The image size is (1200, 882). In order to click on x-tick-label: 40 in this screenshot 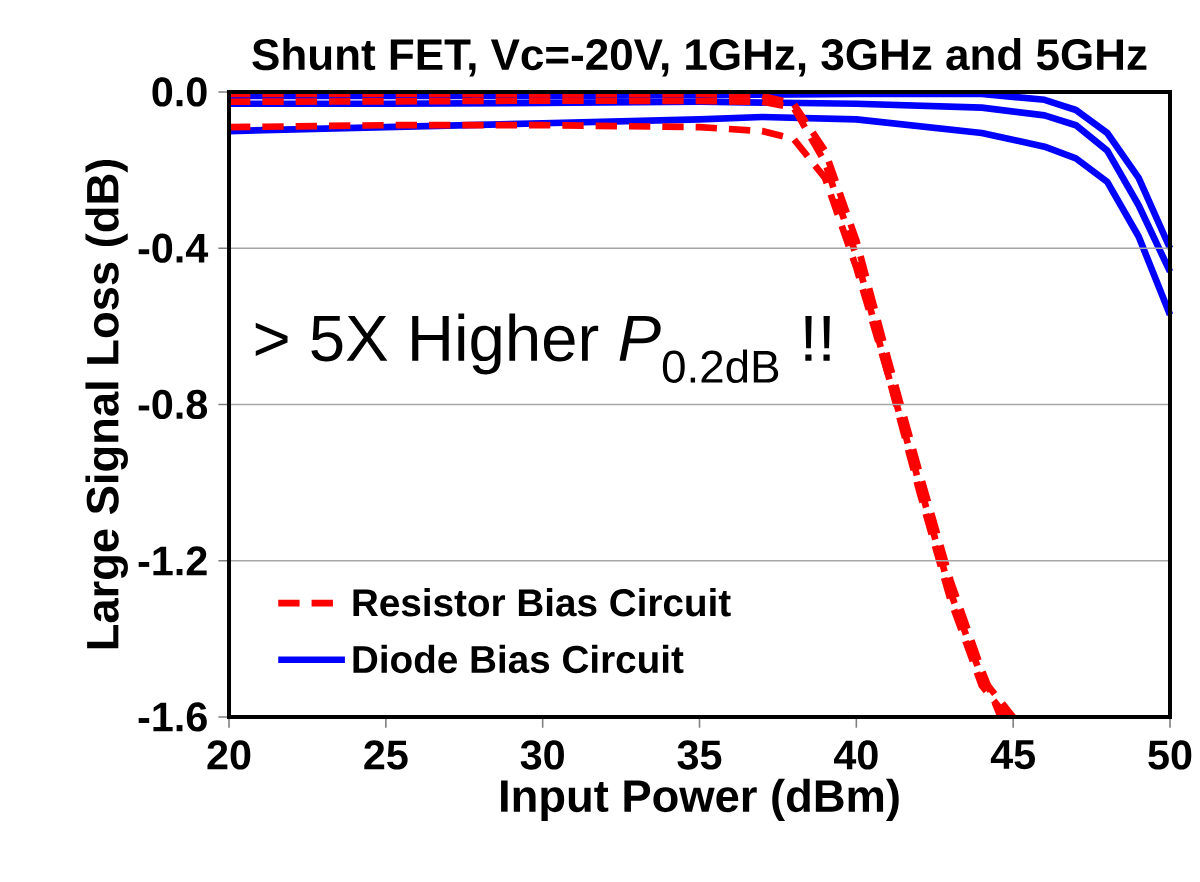, I will do `click(855, 755)`.